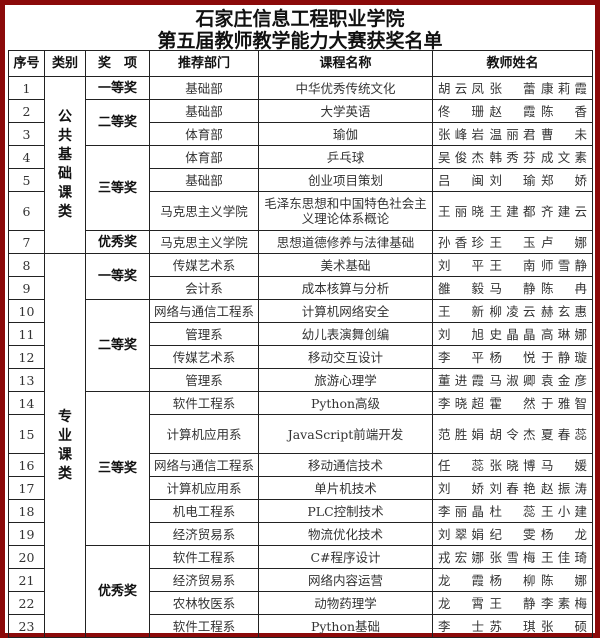 The width and height of the screenshot is (600, 638). What do you see at coordinates (204, 403) in the screenshot?
I see `department: 软件工程系` at bounding box center [204, 403].